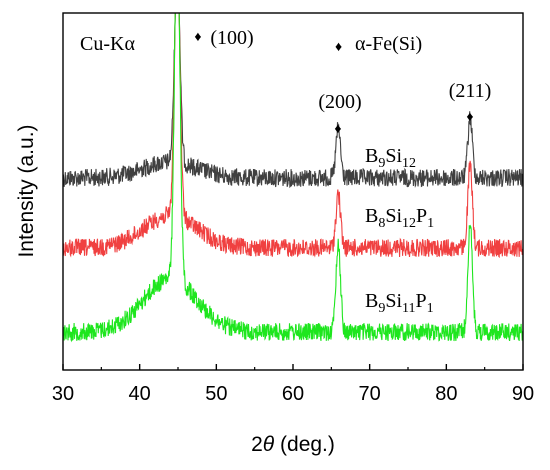 Image resolution: width=550 pixels, height=470 pixels. I want to click on x-tick-label: 30, so click(63, 394).